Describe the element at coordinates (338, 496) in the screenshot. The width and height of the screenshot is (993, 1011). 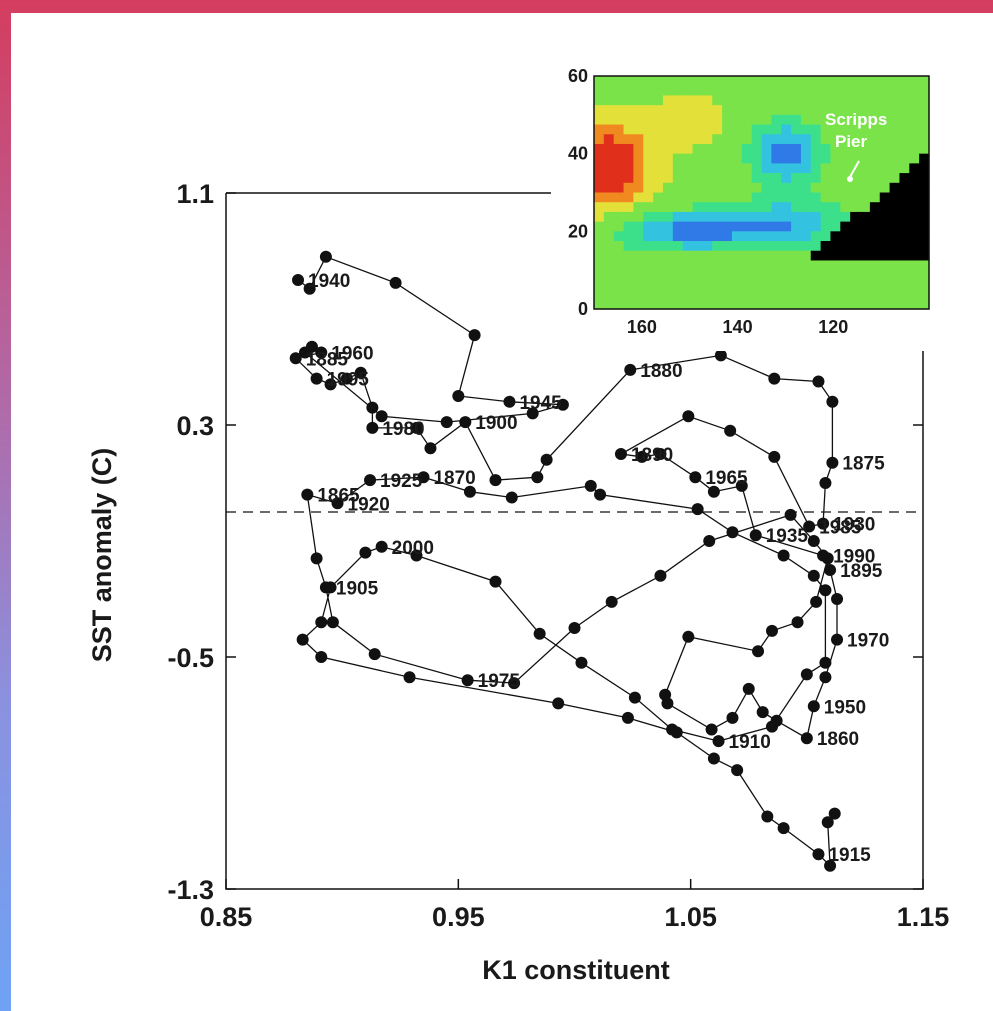
I see `year-label: 1865` at that location.